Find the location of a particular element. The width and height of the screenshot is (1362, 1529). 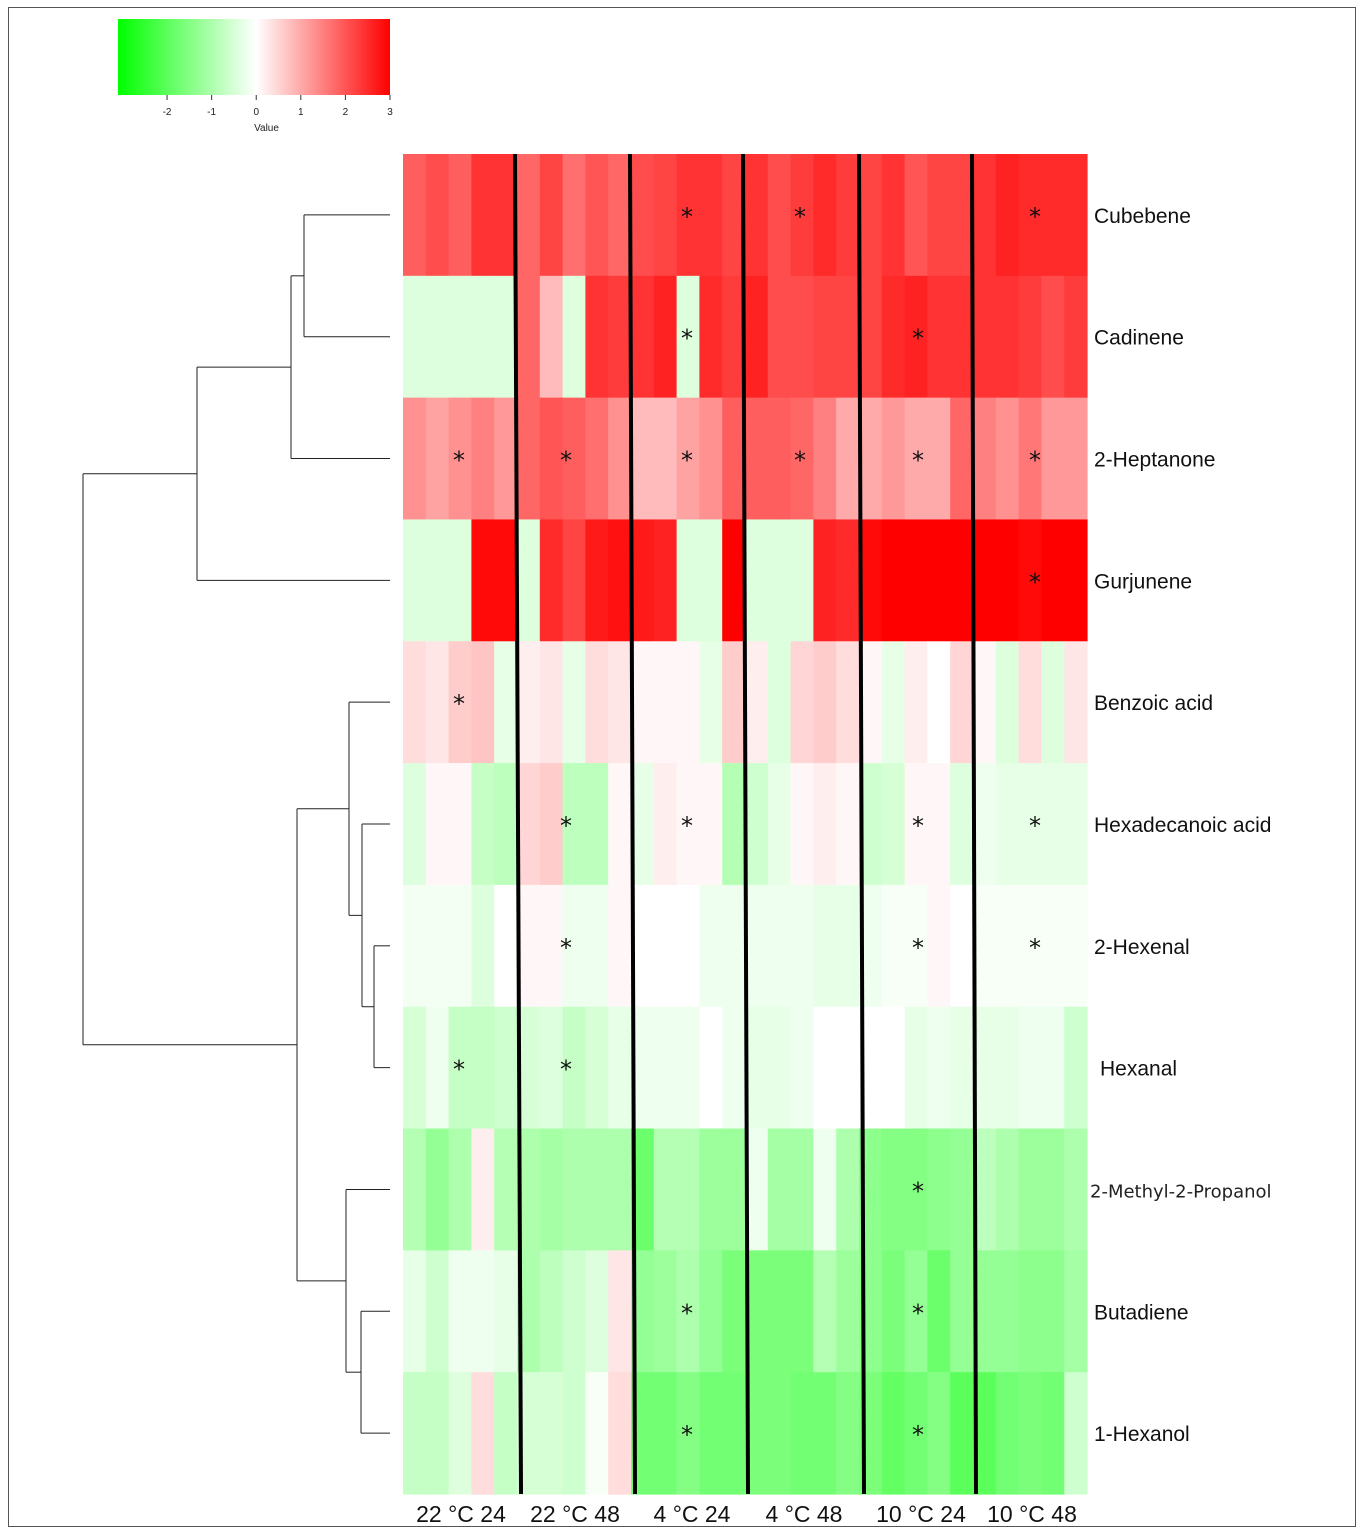

color-key-tick-label: 1 is located at coordinates (301, 112).